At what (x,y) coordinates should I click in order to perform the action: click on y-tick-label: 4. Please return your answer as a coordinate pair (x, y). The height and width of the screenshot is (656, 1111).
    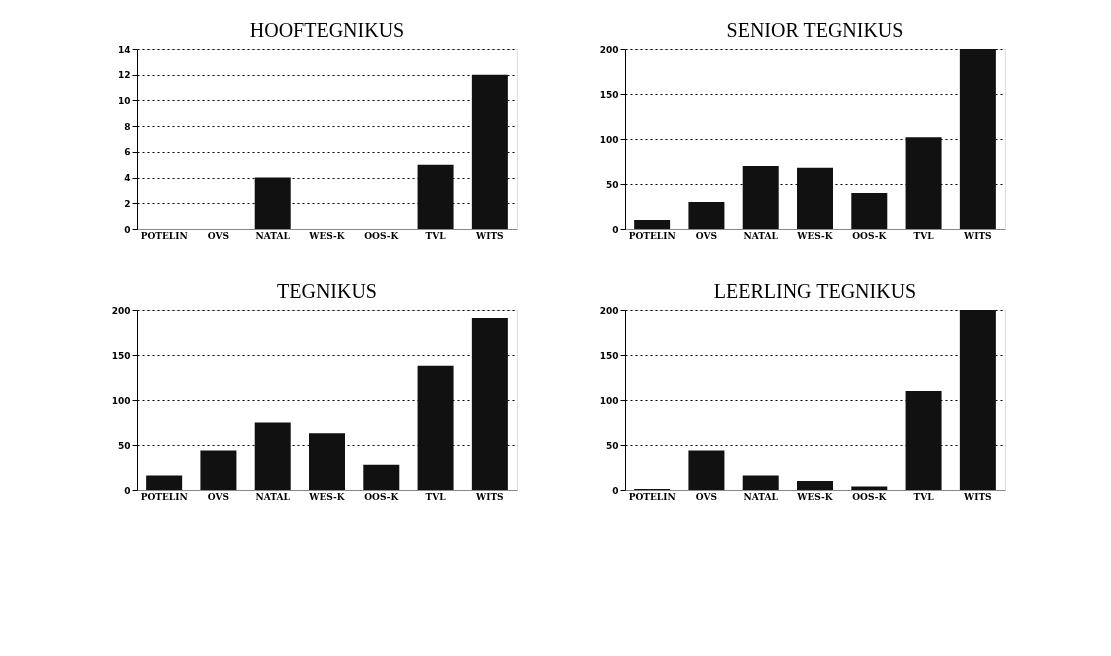
    Looking at the image, I should click on (127, 178).